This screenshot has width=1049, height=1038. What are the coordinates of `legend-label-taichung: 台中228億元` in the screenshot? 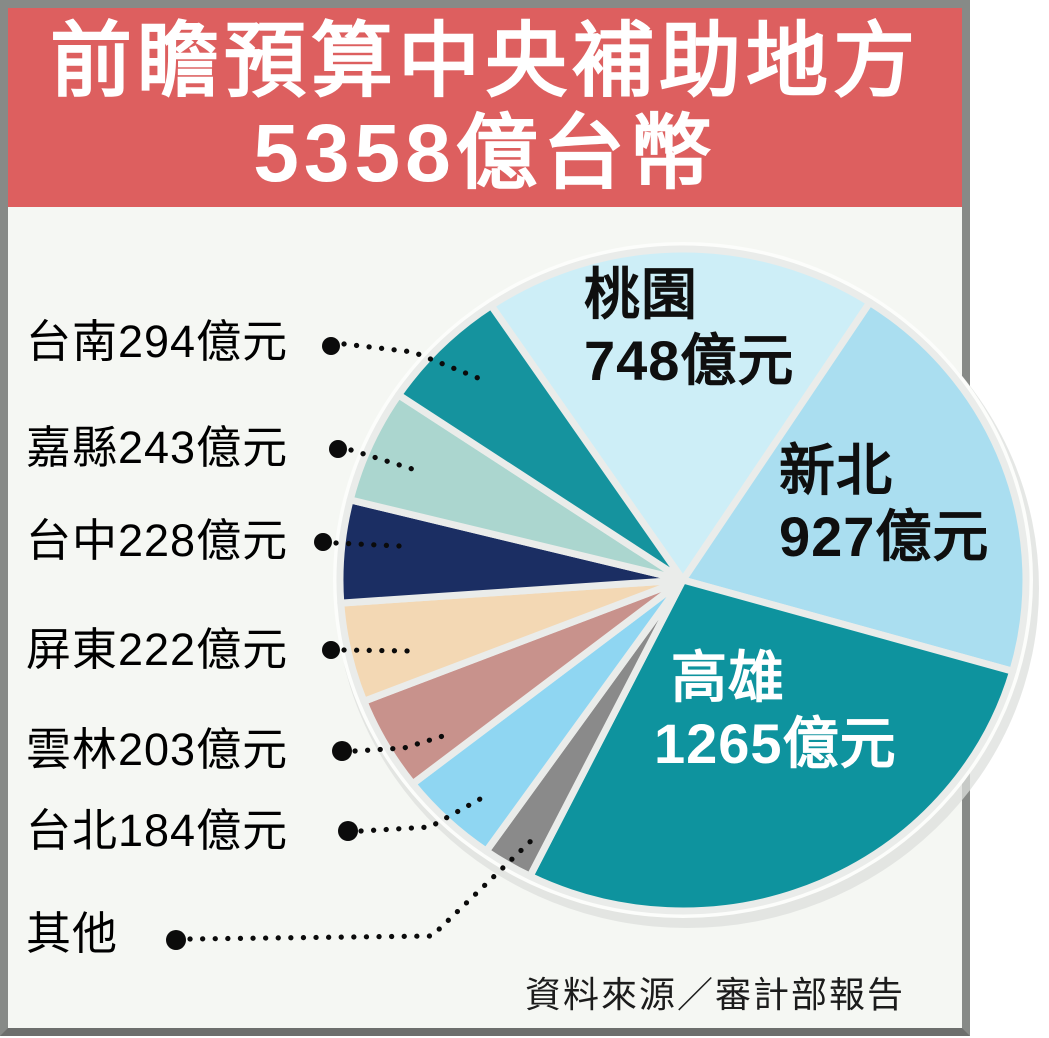 It's located at (157, 540).